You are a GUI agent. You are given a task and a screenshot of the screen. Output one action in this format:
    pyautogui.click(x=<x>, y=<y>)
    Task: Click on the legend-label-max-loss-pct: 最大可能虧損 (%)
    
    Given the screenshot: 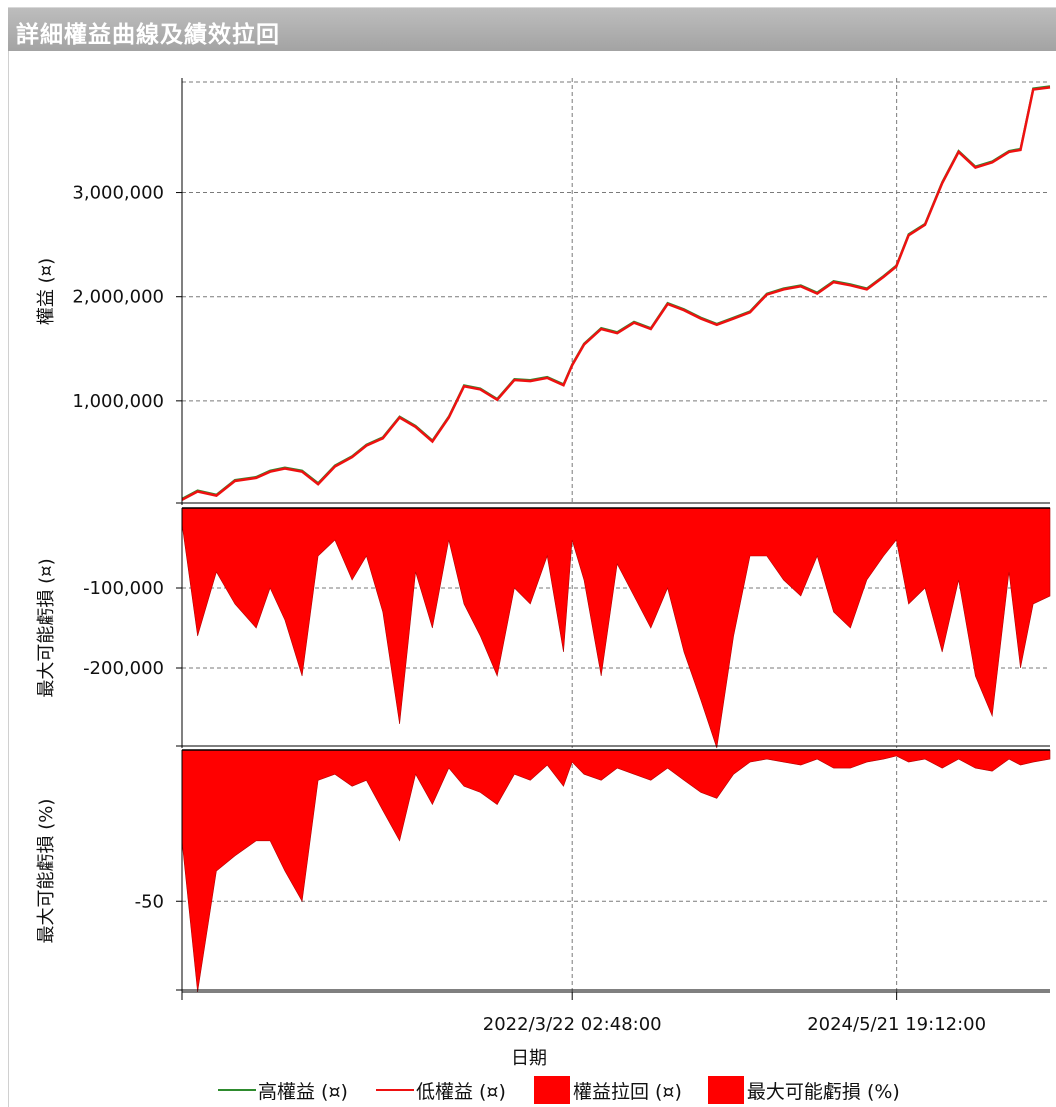 What is the action you would take?
    pyautogui.click(x=823, y=1091)
    